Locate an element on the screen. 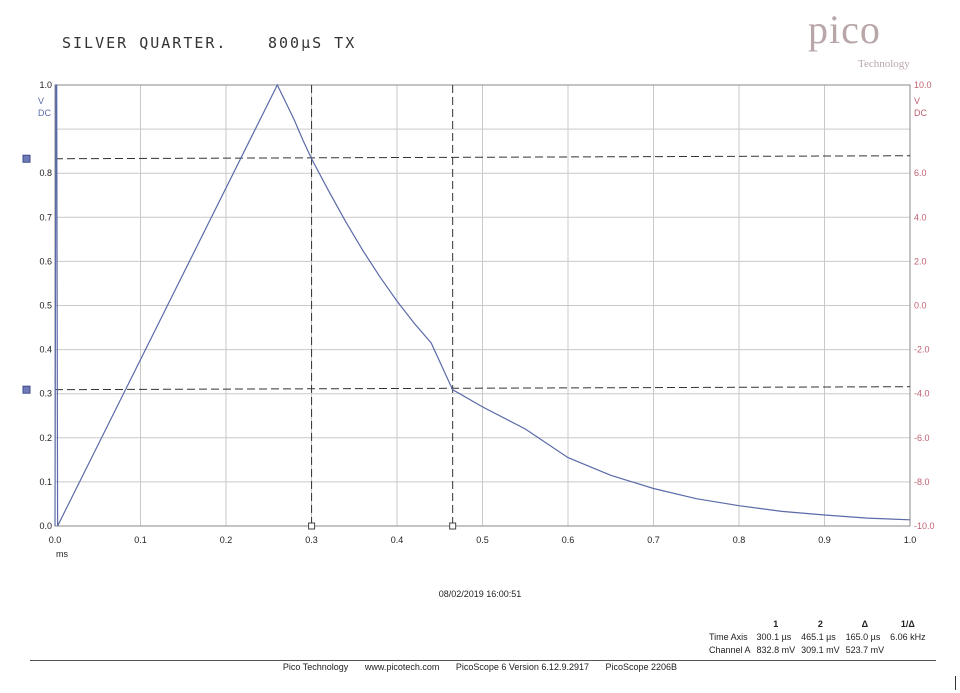 The image size is (960, 693). frequency-value: 6.06 kHz is located at coordinates (908, 636).